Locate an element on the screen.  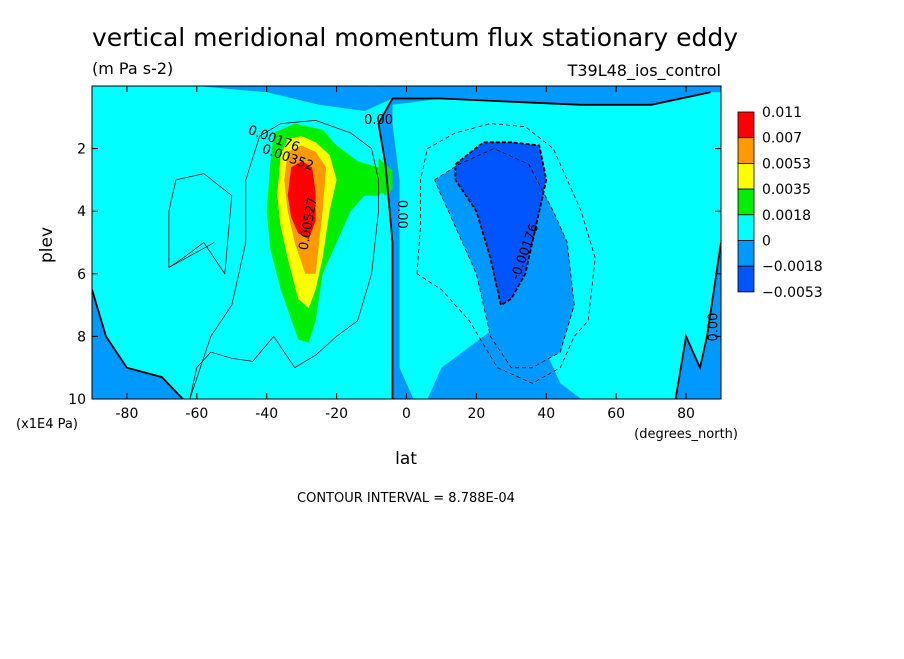
y-tick-label: 4 is located at coordinates (81, 212).